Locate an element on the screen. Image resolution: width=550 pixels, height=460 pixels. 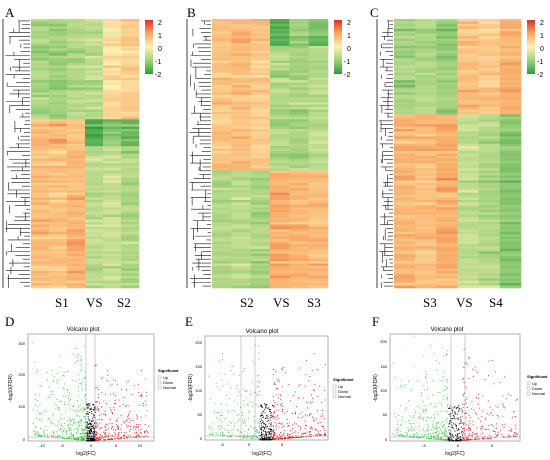
colorbar-gradient-b is located at coordinates (338, 47).